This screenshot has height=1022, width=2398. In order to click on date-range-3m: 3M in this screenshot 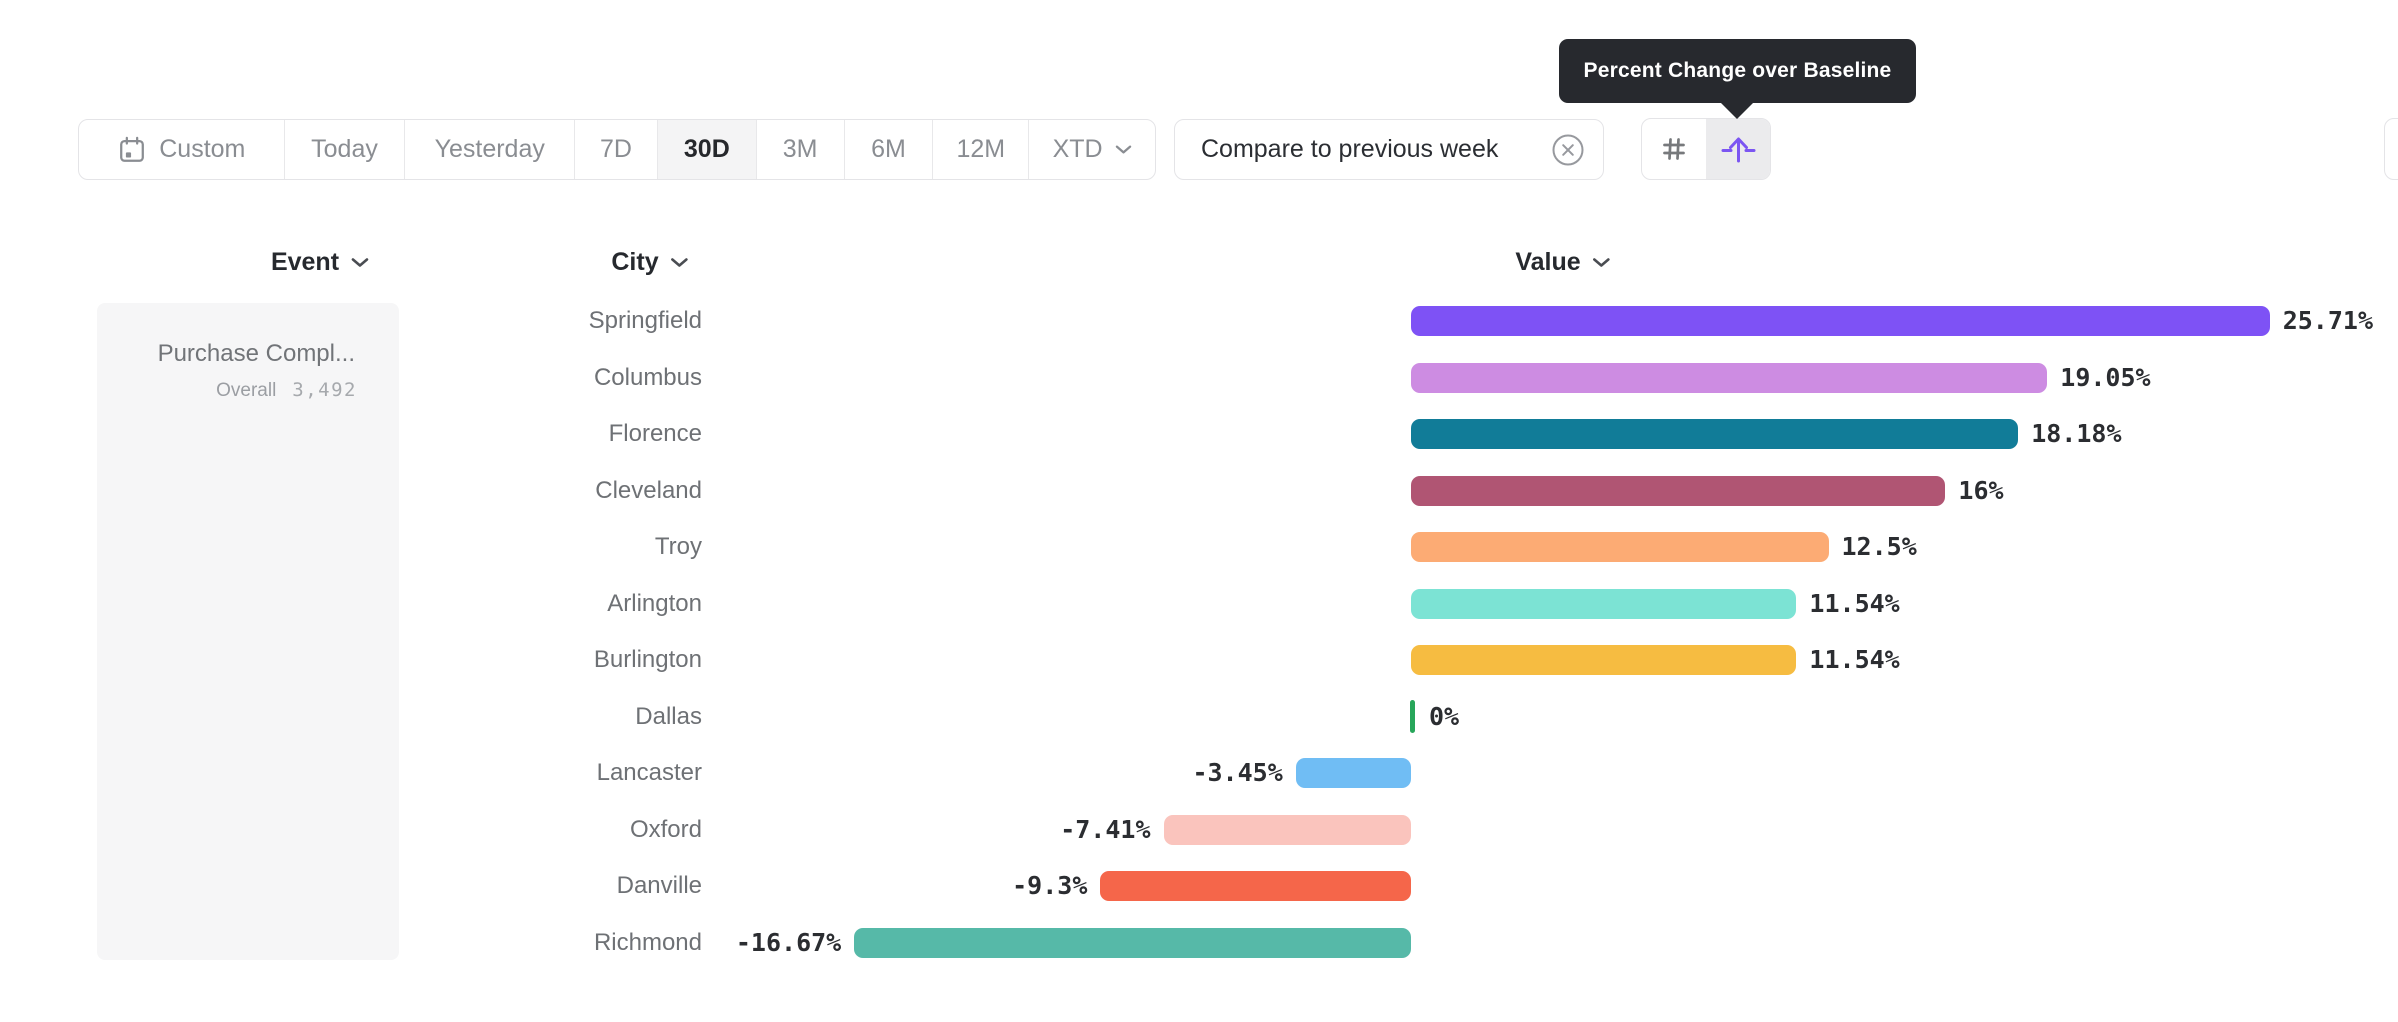, I will do `click(801, 149)`.